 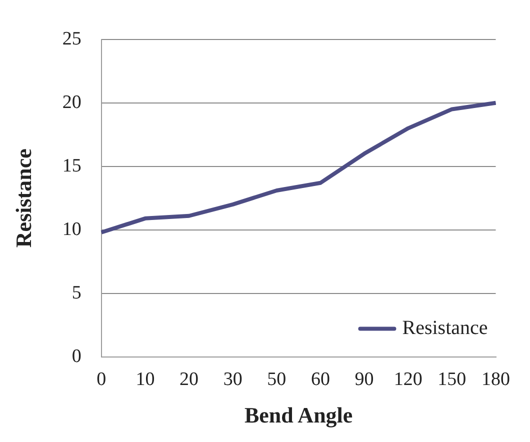 I want to click on y-tick-label: 25, so click(x=72, y=39).